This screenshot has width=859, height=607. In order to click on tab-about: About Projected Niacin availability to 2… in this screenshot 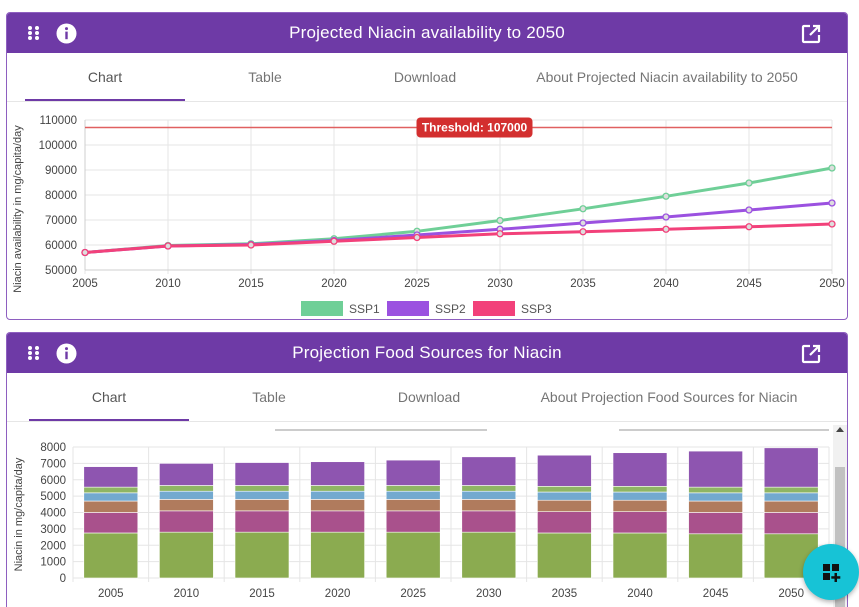, I will do `click(667, 77)`.